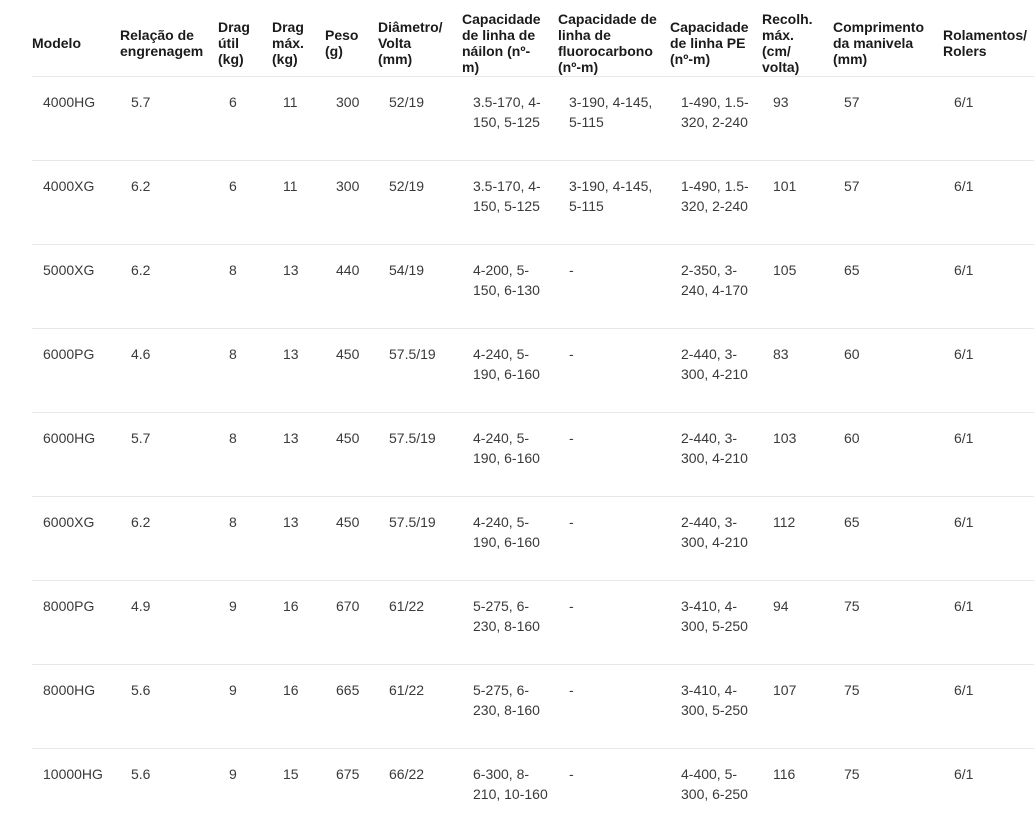  Describe the element at coordinates (76, 38) in the screenshot. I see `column-header-modelo: Modelo` at that location.